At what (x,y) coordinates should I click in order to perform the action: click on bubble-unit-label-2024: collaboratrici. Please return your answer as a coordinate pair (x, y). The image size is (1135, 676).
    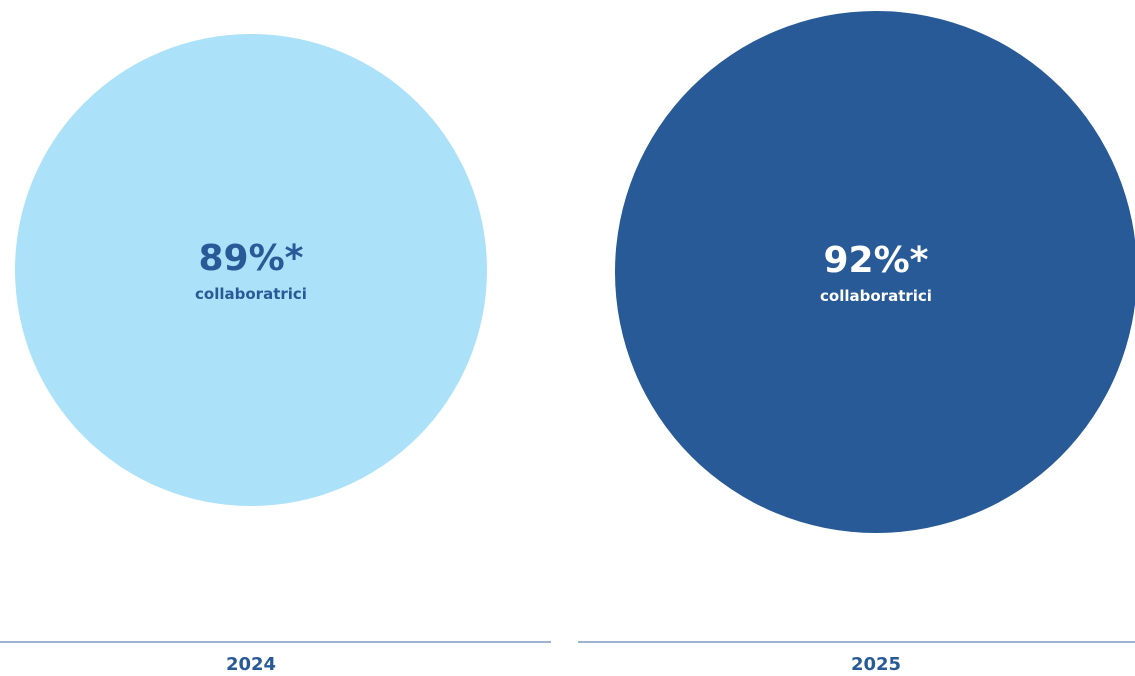
    Looking at the image, I should click on (251, 294).